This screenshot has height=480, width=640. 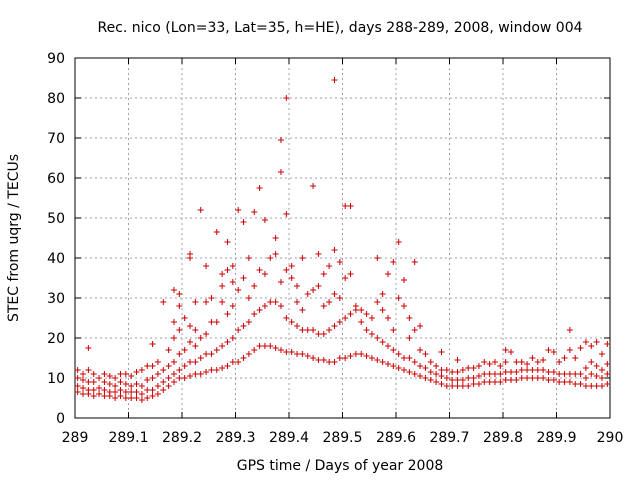 I want to click on x-axis-label: GPS time / Days of year 2008, so click(x=340, y=466).